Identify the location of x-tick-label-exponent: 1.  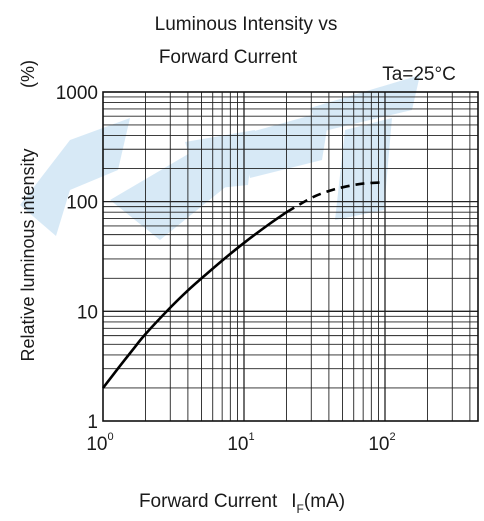
(252, 437).